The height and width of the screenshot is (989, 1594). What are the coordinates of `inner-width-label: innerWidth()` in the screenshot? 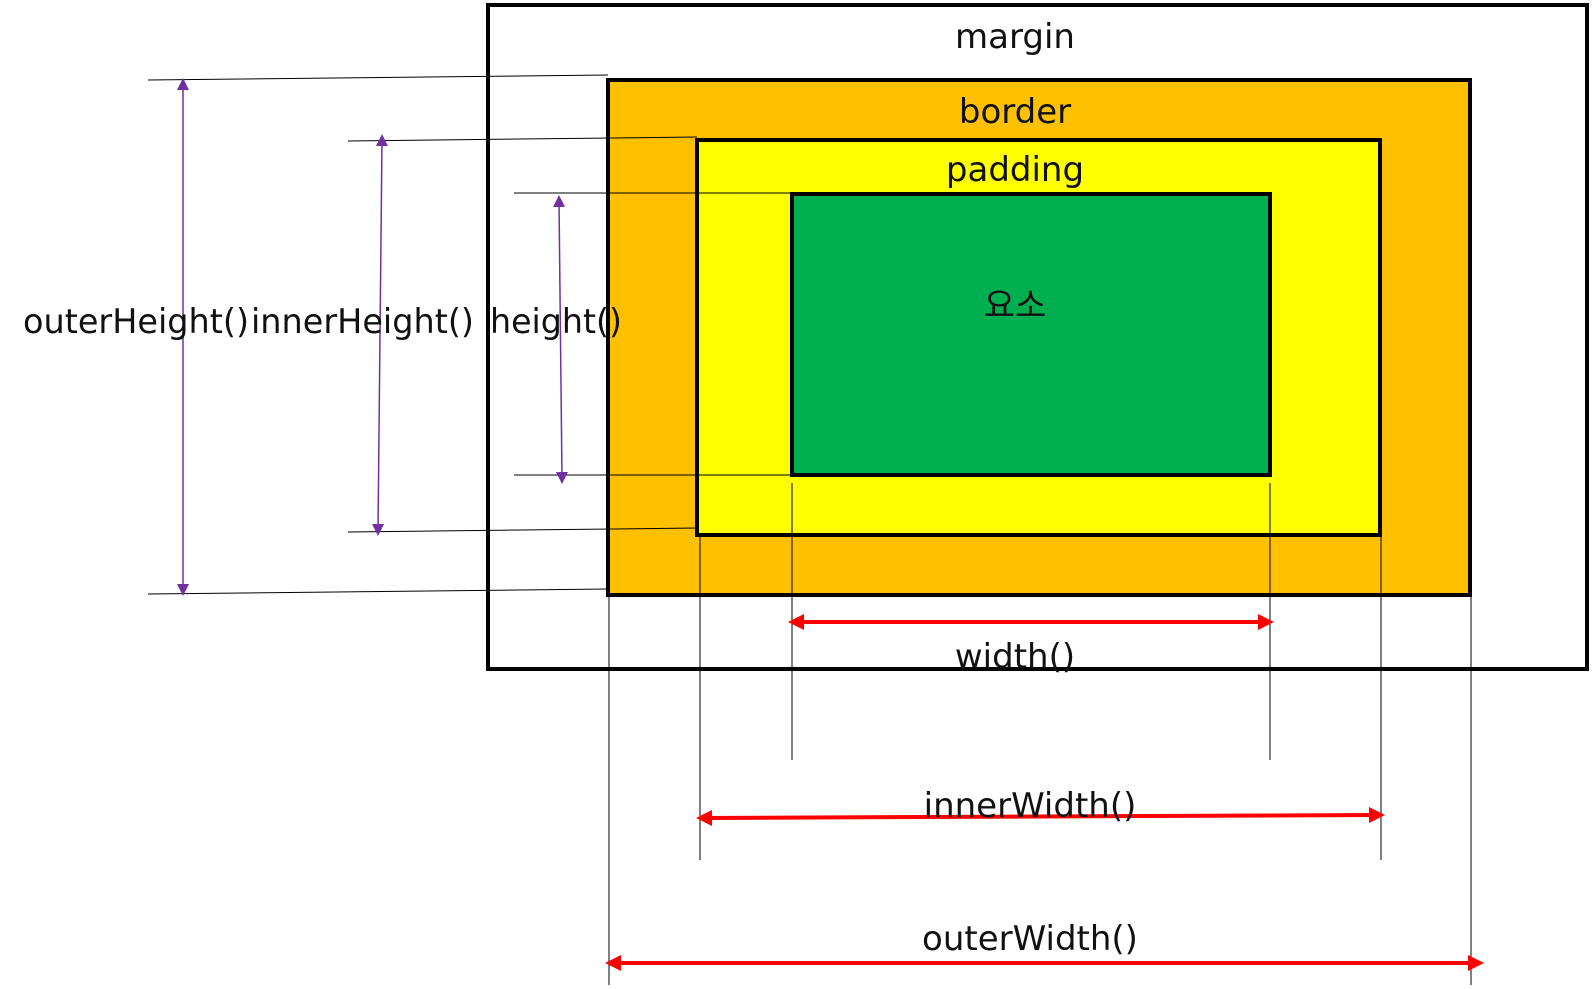 It's located at (1030, 806).